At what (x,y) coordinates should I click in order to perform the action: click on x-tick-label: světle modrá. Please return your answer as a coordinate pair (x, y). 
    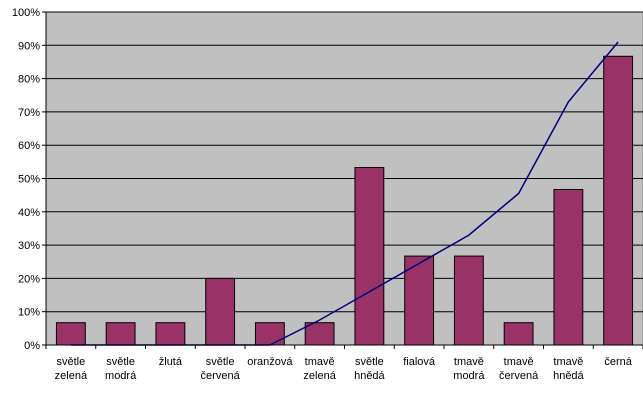
    Looking at the image, I should click on (121, 369).